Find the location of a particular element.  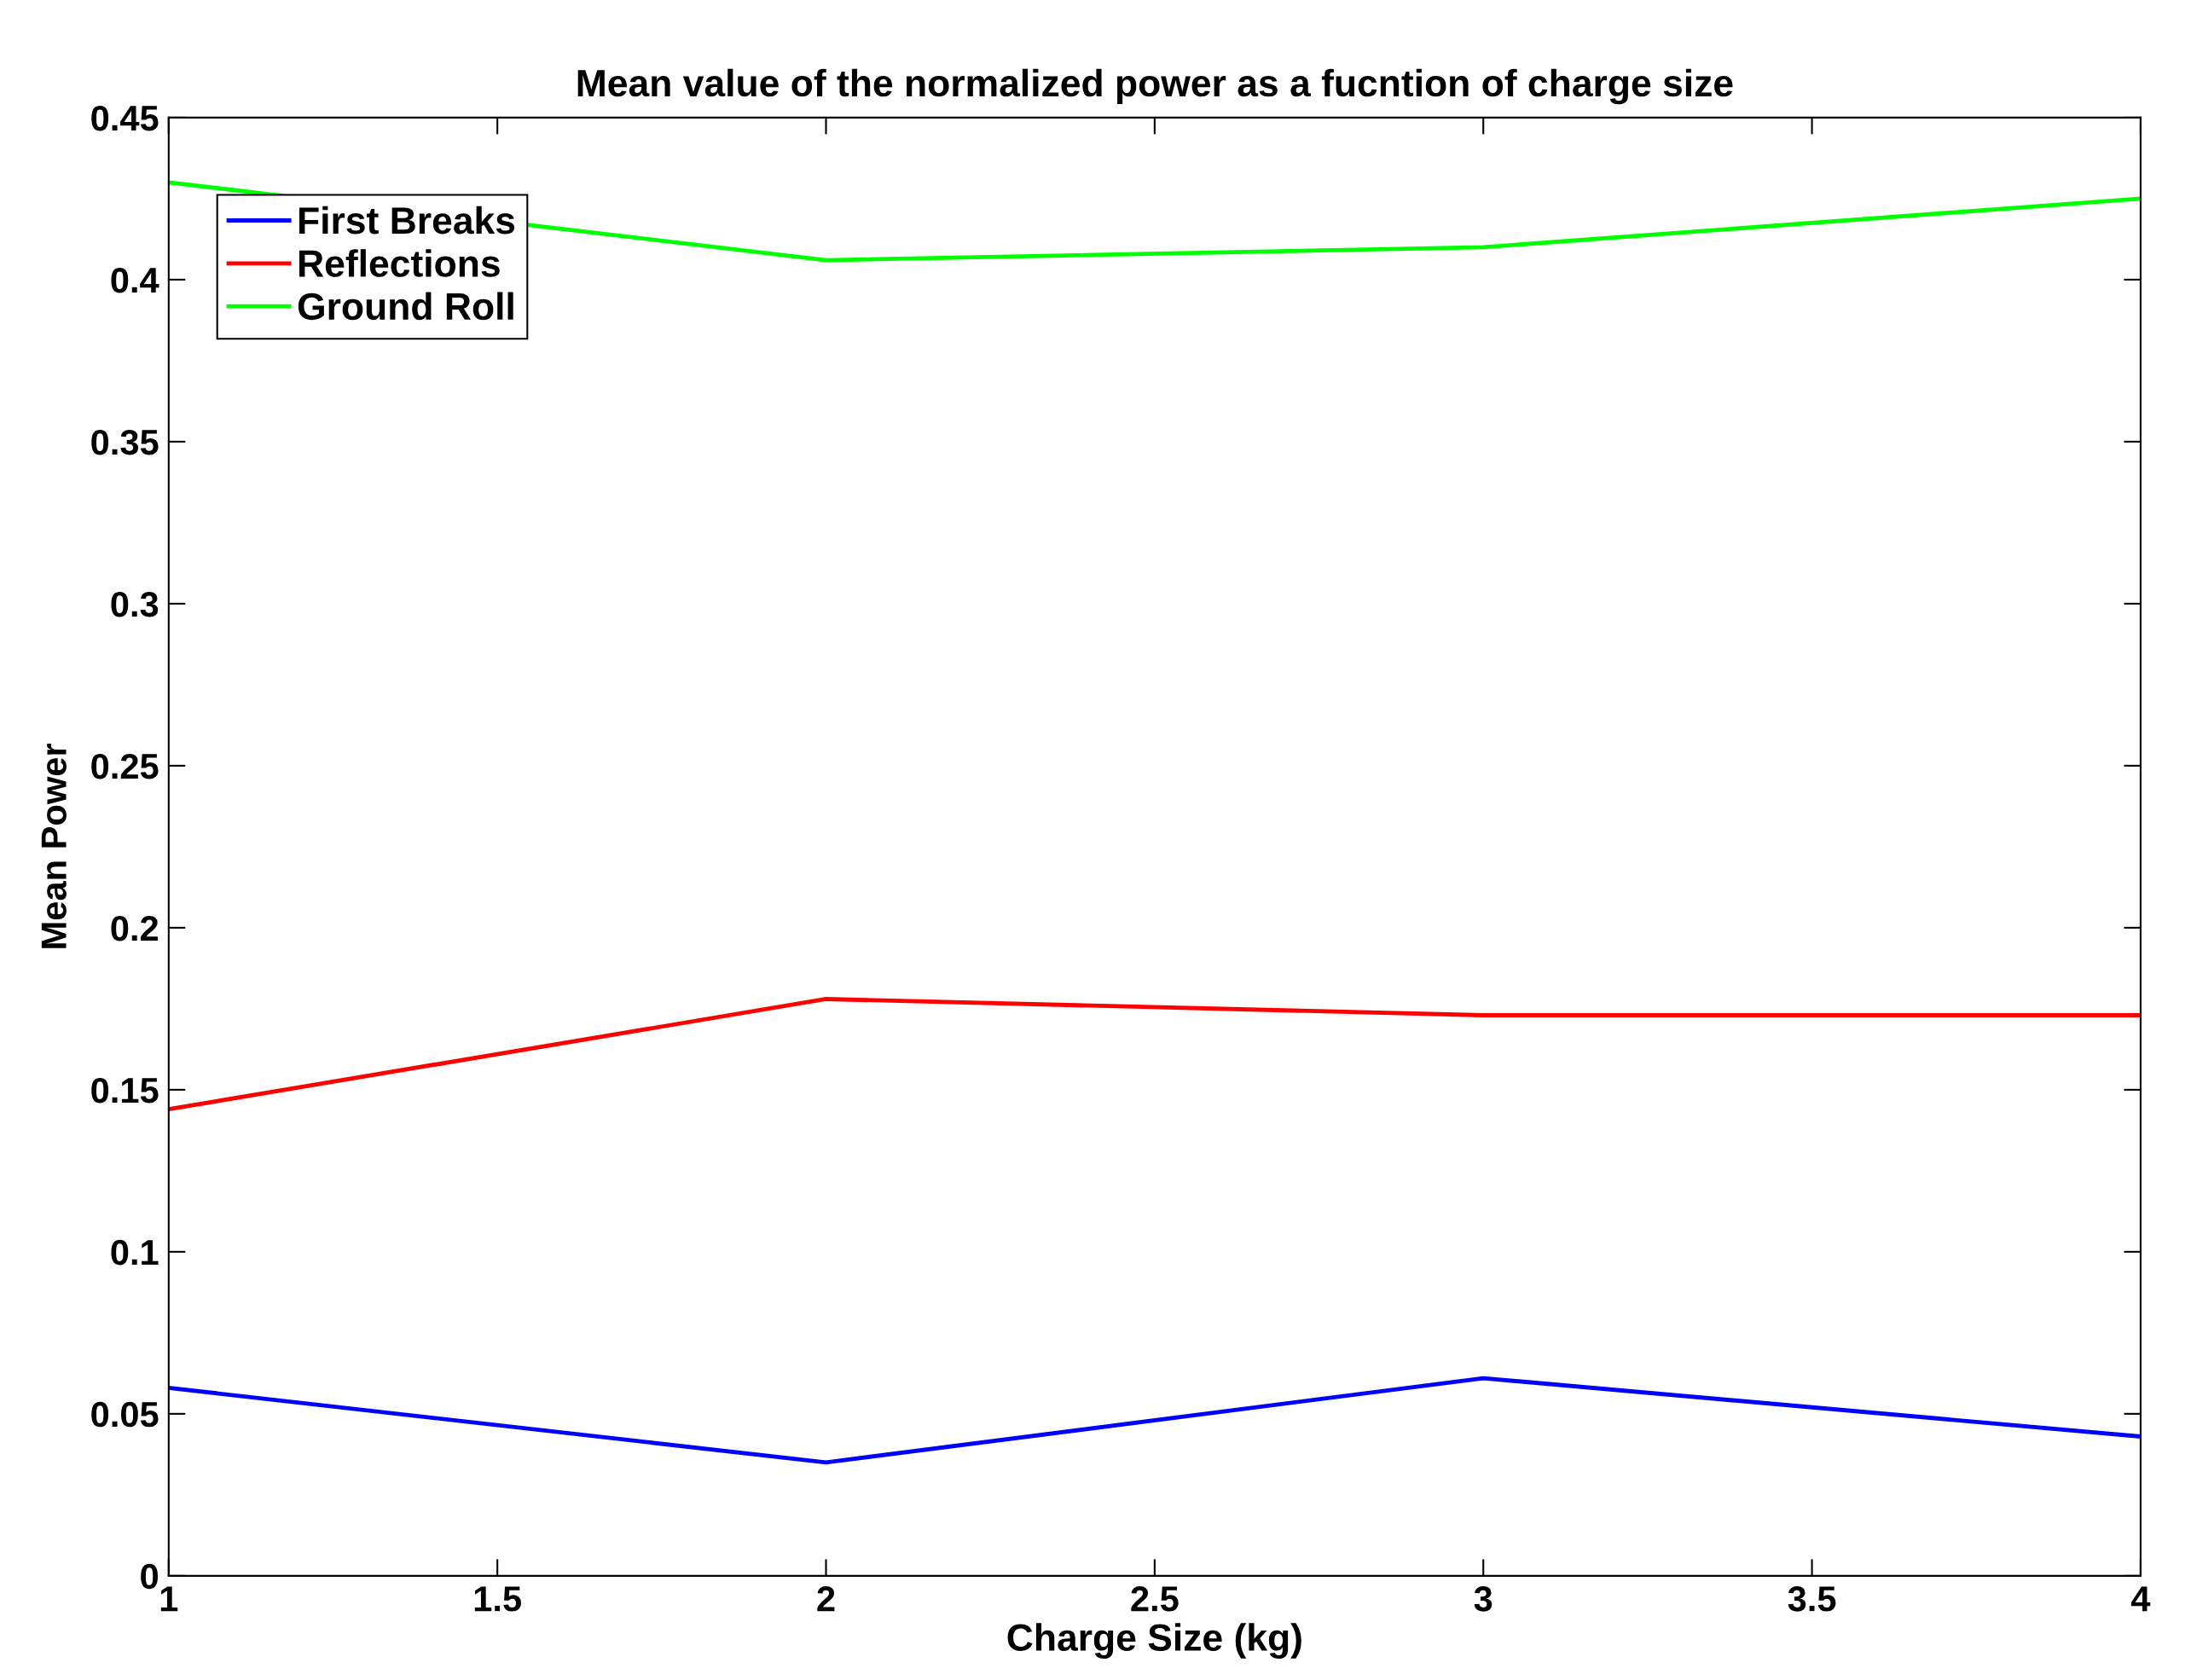

y-tick-label: 0.15 is located at coordinates (125, 1091).